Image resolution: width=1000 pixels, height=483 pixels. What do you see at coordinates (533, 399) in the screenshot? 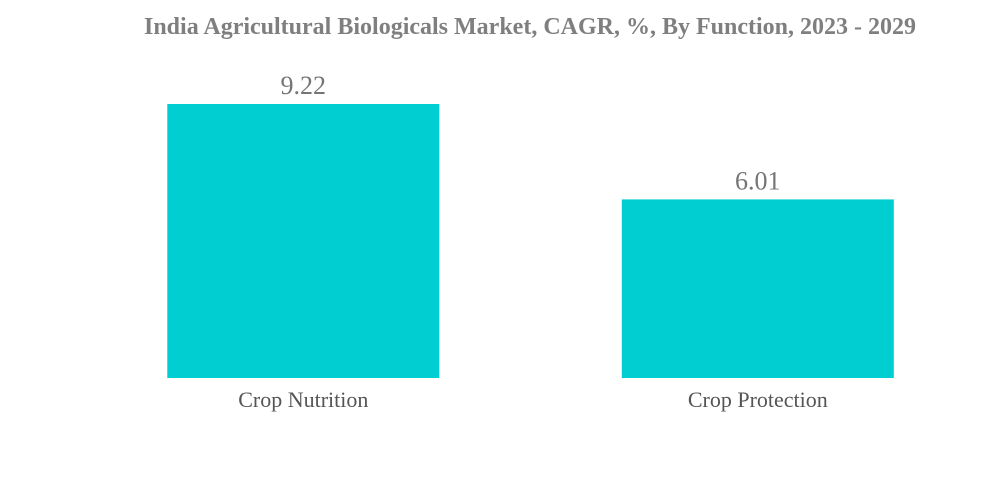
I see `category-labels-group: Crop Nutrition Crop Protection` at bounding box center [533, 399].